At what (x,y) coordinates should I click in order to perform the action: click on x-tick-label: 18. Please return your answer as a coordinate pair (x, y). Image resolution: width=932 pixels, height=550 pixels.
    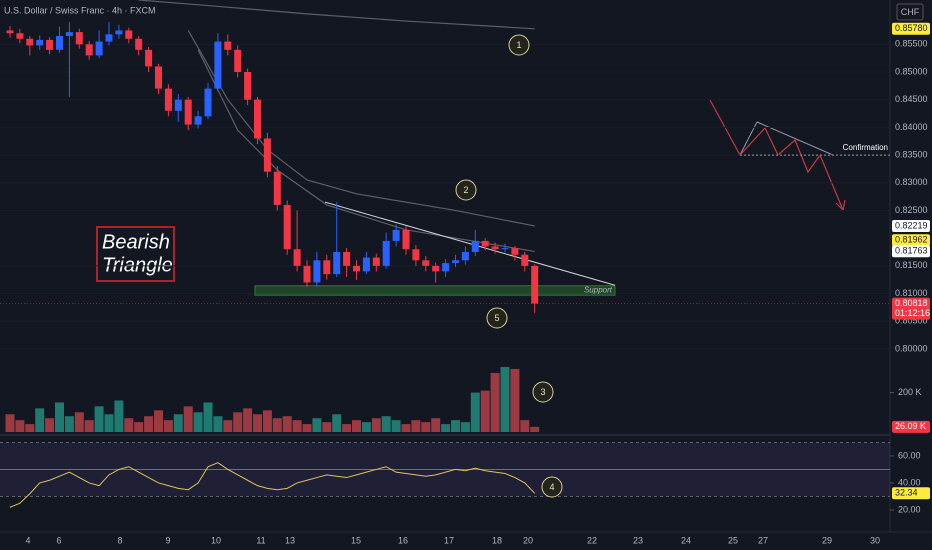
    Looking at the image, I should click on (497, 540).